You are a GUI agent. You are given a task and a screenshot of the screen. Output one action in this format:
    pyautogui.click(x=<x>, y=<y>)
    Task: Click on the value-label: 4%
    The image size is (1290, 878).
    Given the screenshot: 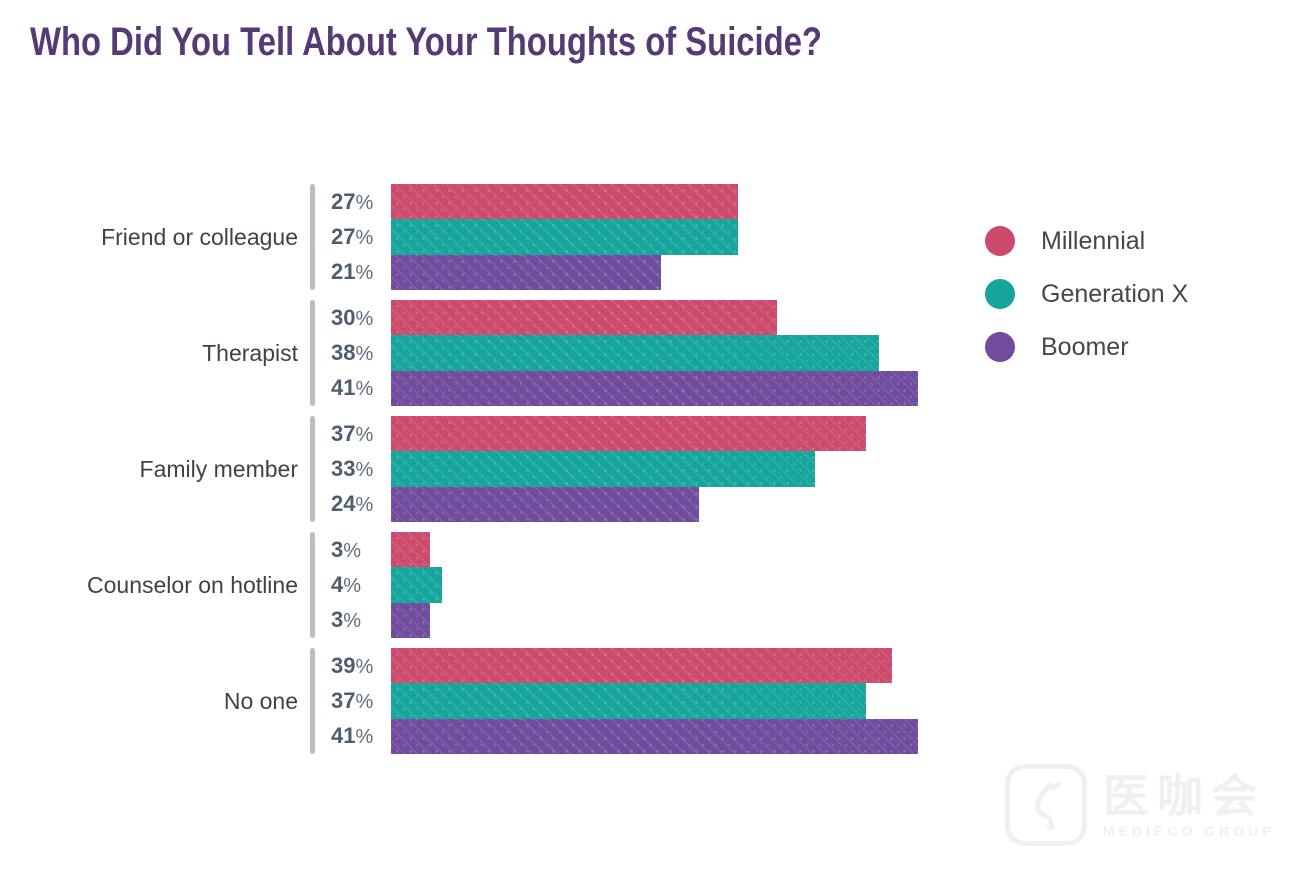 What is the action you would take?
    pyautogui.click(x=353, y=585)
    